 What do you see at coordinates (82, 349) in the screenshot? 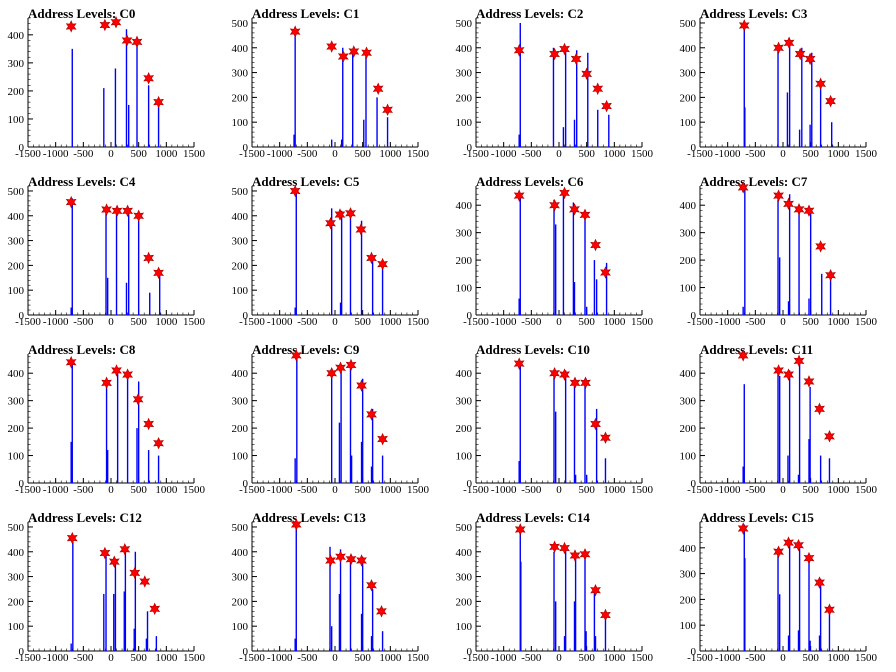
I see `chart-title: Address Levels: C8` at bounding box center [82, 349].